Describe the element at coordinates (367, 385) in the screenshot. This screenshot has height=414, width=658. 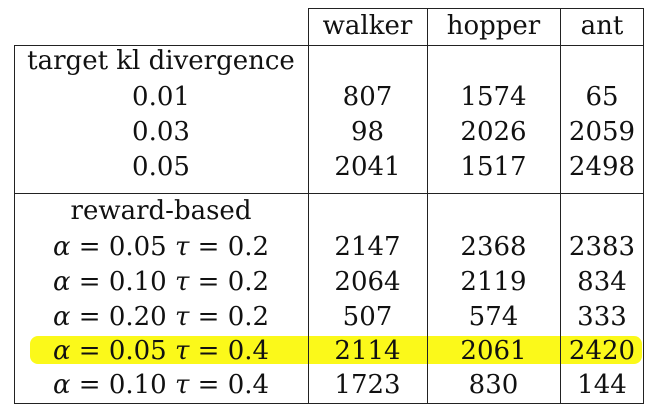
I see `table-cell-walker: 1723` at that location.